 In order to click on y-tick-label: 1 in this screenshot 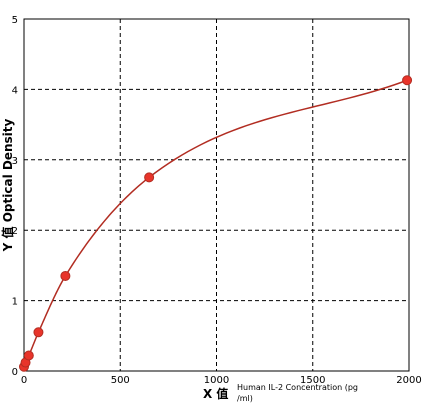, I will do `click(15, 302)`.